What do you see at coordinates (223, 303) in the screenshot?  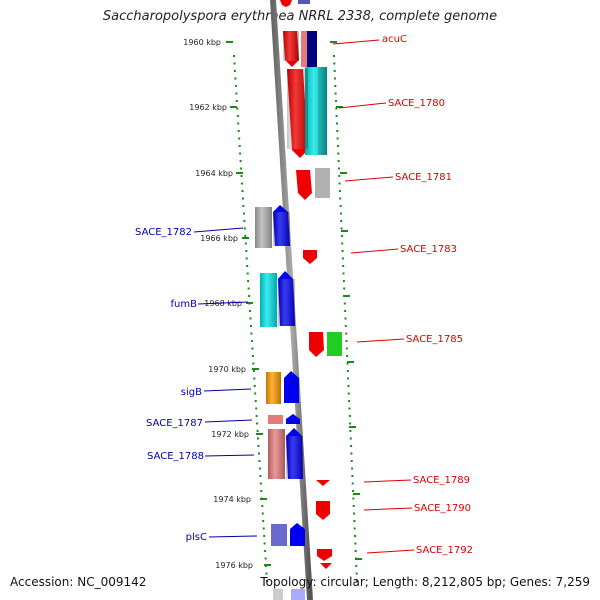 I see `tick-label: 1968 kbp` at bounding box center [223, 303].